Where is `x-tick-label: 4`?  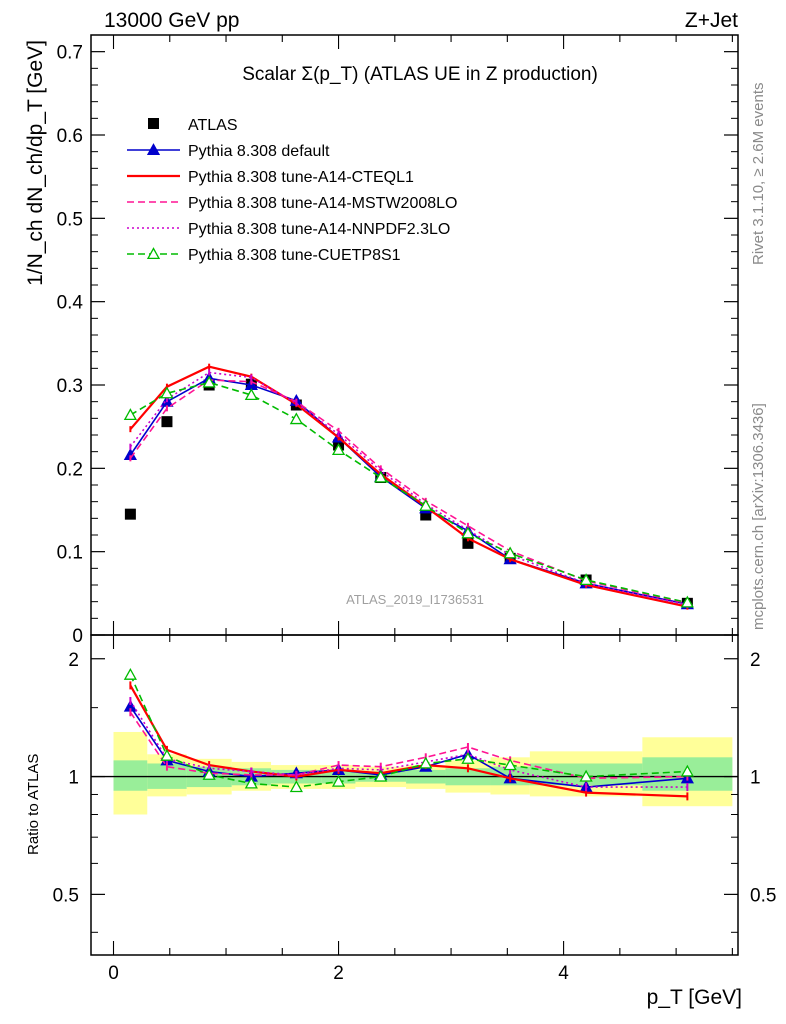 x-tick-label: 4 is located at coordinates (563, 973).